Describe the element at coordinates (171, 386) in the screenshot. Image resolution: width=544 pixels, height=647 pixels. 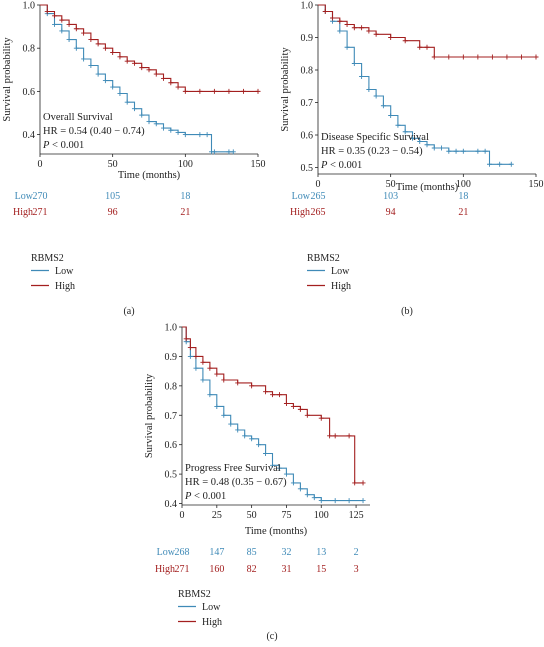
I see `y-tick-label: 0.8` at that location.